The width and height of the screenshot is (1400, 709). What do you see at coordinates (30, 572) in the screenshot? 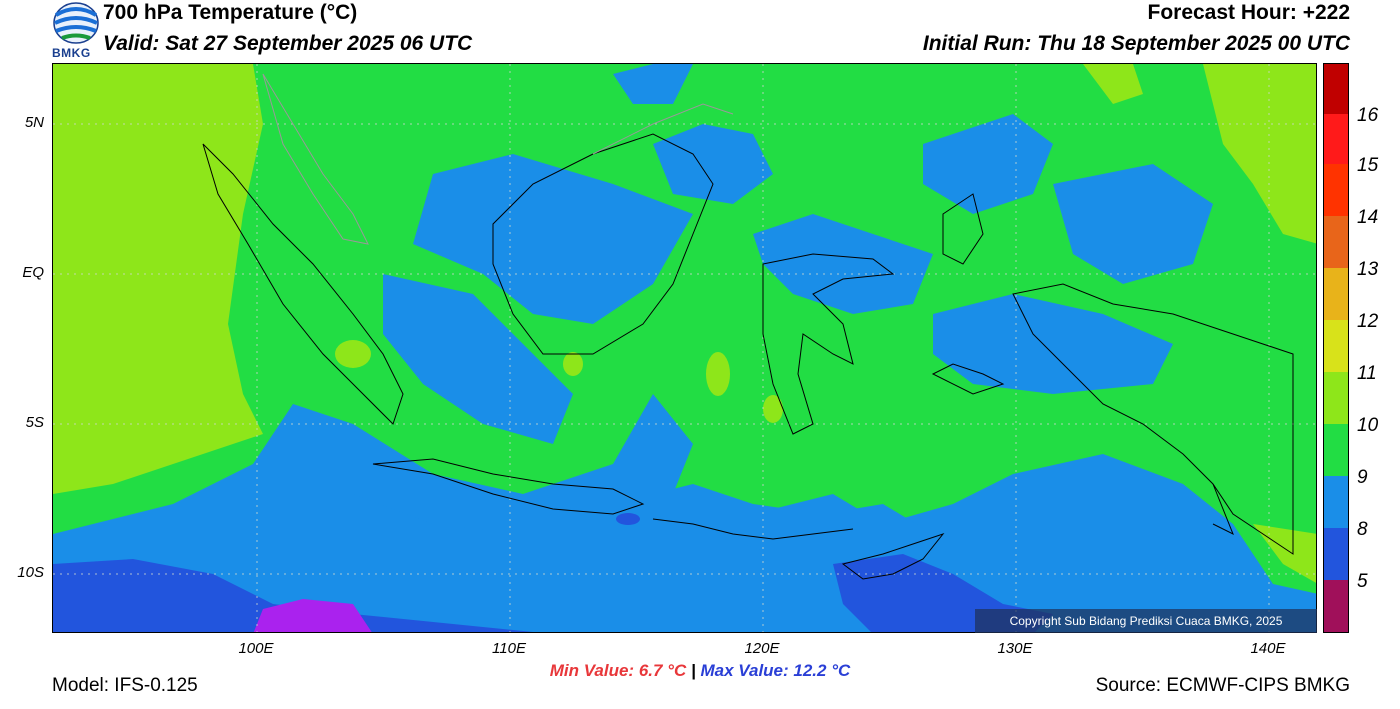
I see `lat-label: 10S` at bounding box center [30, 572].